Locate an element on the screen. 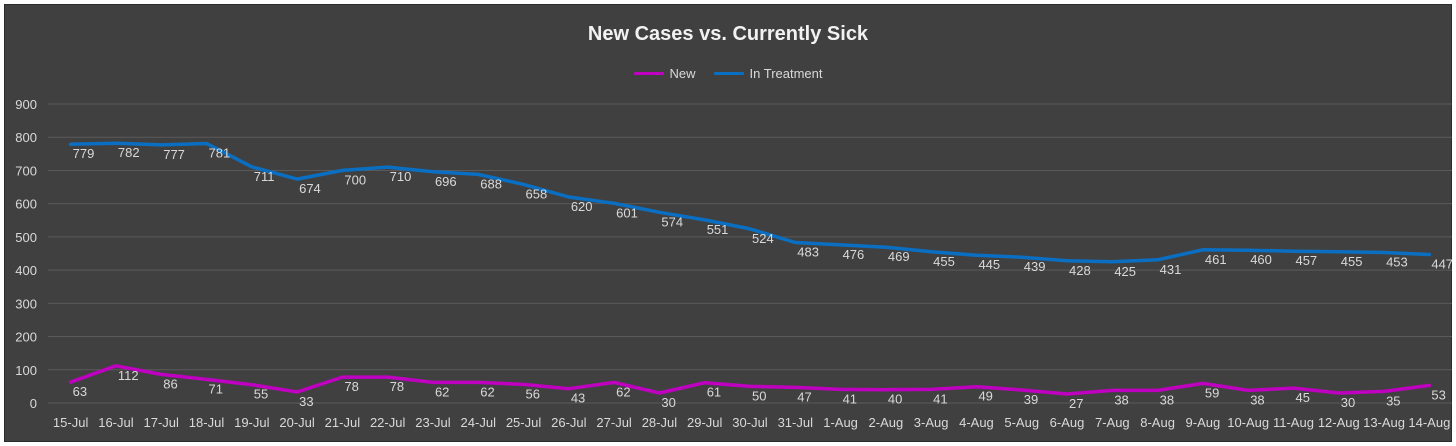  data-label-in-treatment: 460 is located at coordinates (1261, 259).